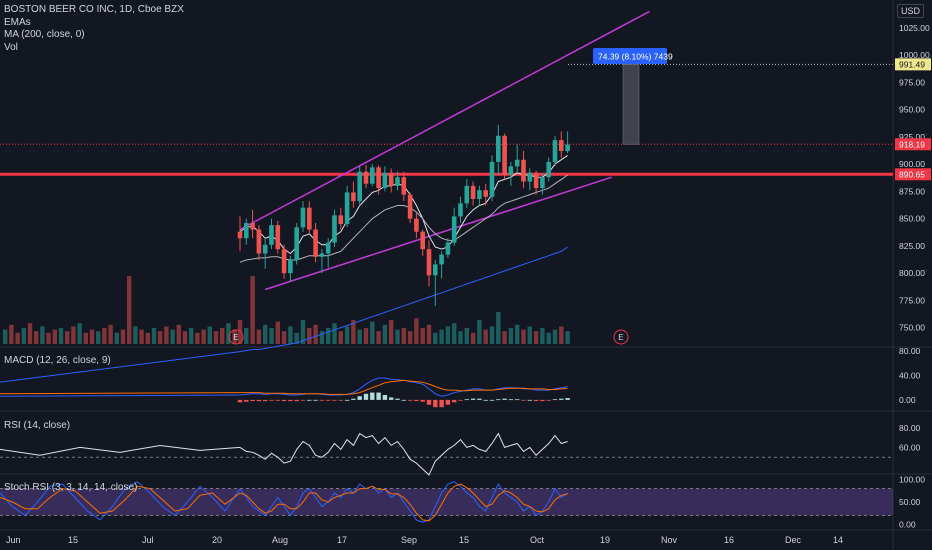 This screenshot has width=932, height=550. Describe the element at coordinates (914, 28) in the screenshot. I see `price-tick-label: 1025.00` at that location.